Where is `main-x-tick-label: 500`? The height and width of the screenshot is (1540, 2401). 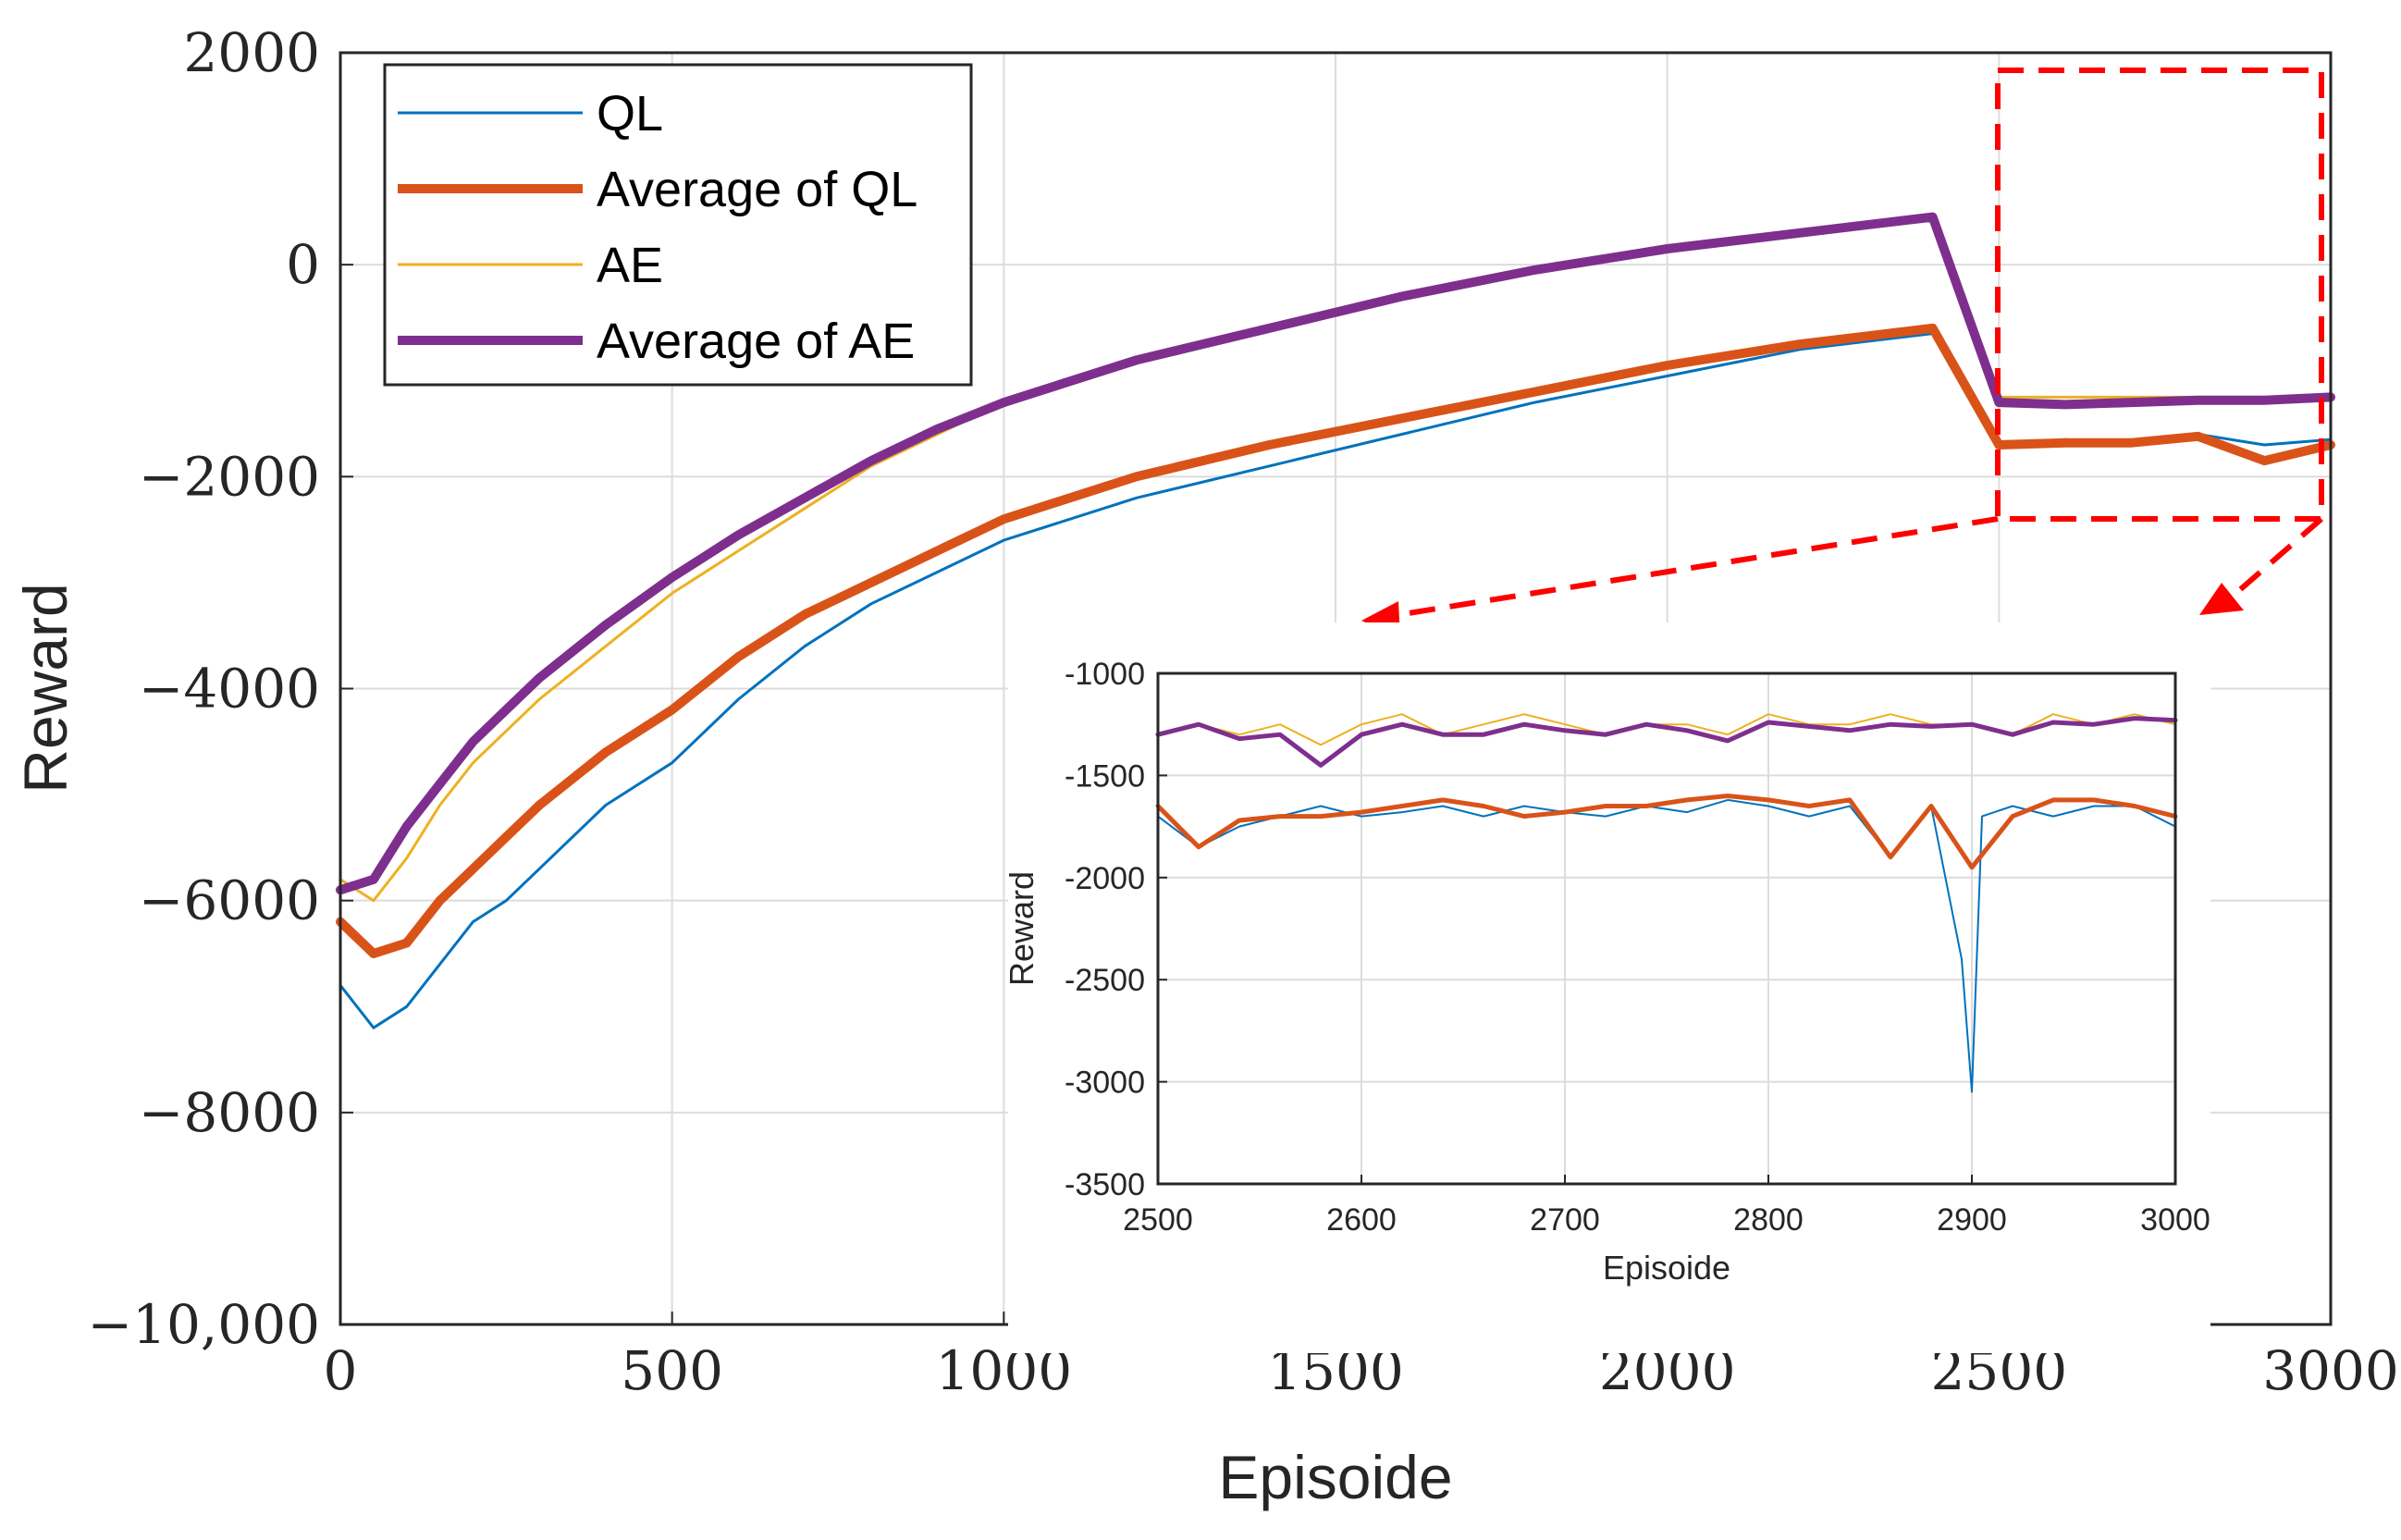
main-x-tick-label: 500 is located at coordinates (672, 1370).